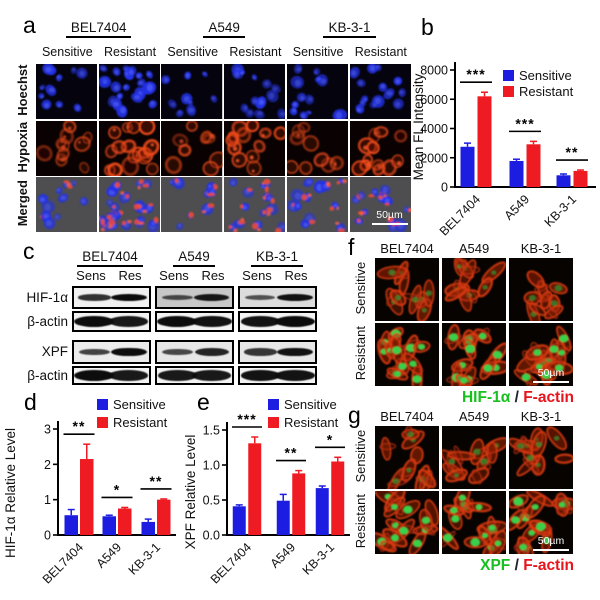  I want to click on panel-c-blot-box-r1c1, so click(194, 321).